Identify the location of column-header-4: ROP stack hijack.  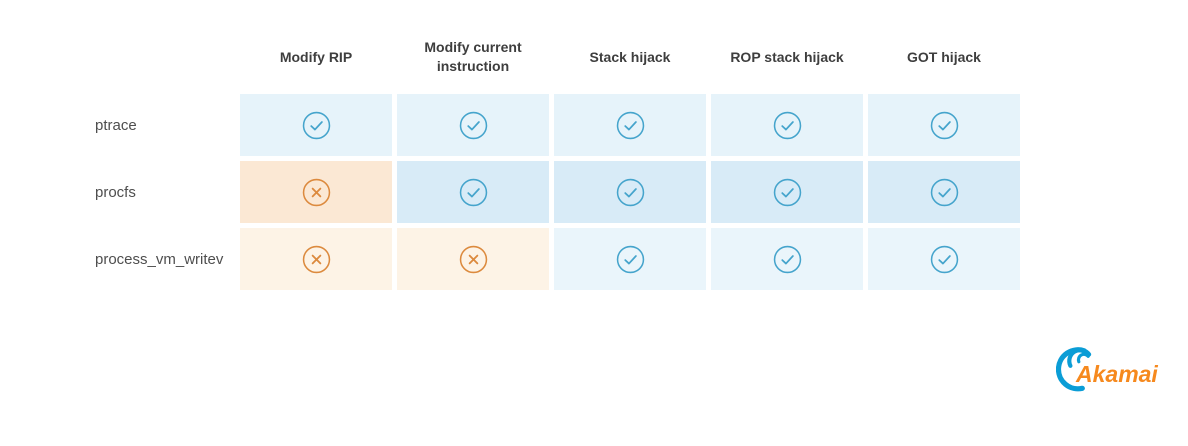
(787, 56).